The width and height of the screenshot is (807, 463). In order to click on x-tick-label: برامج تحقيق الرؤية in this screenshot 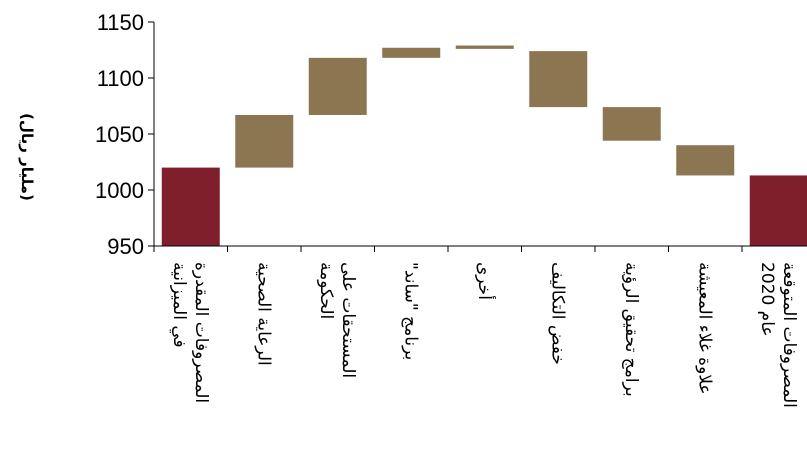, I will do `click(631, 329)`.